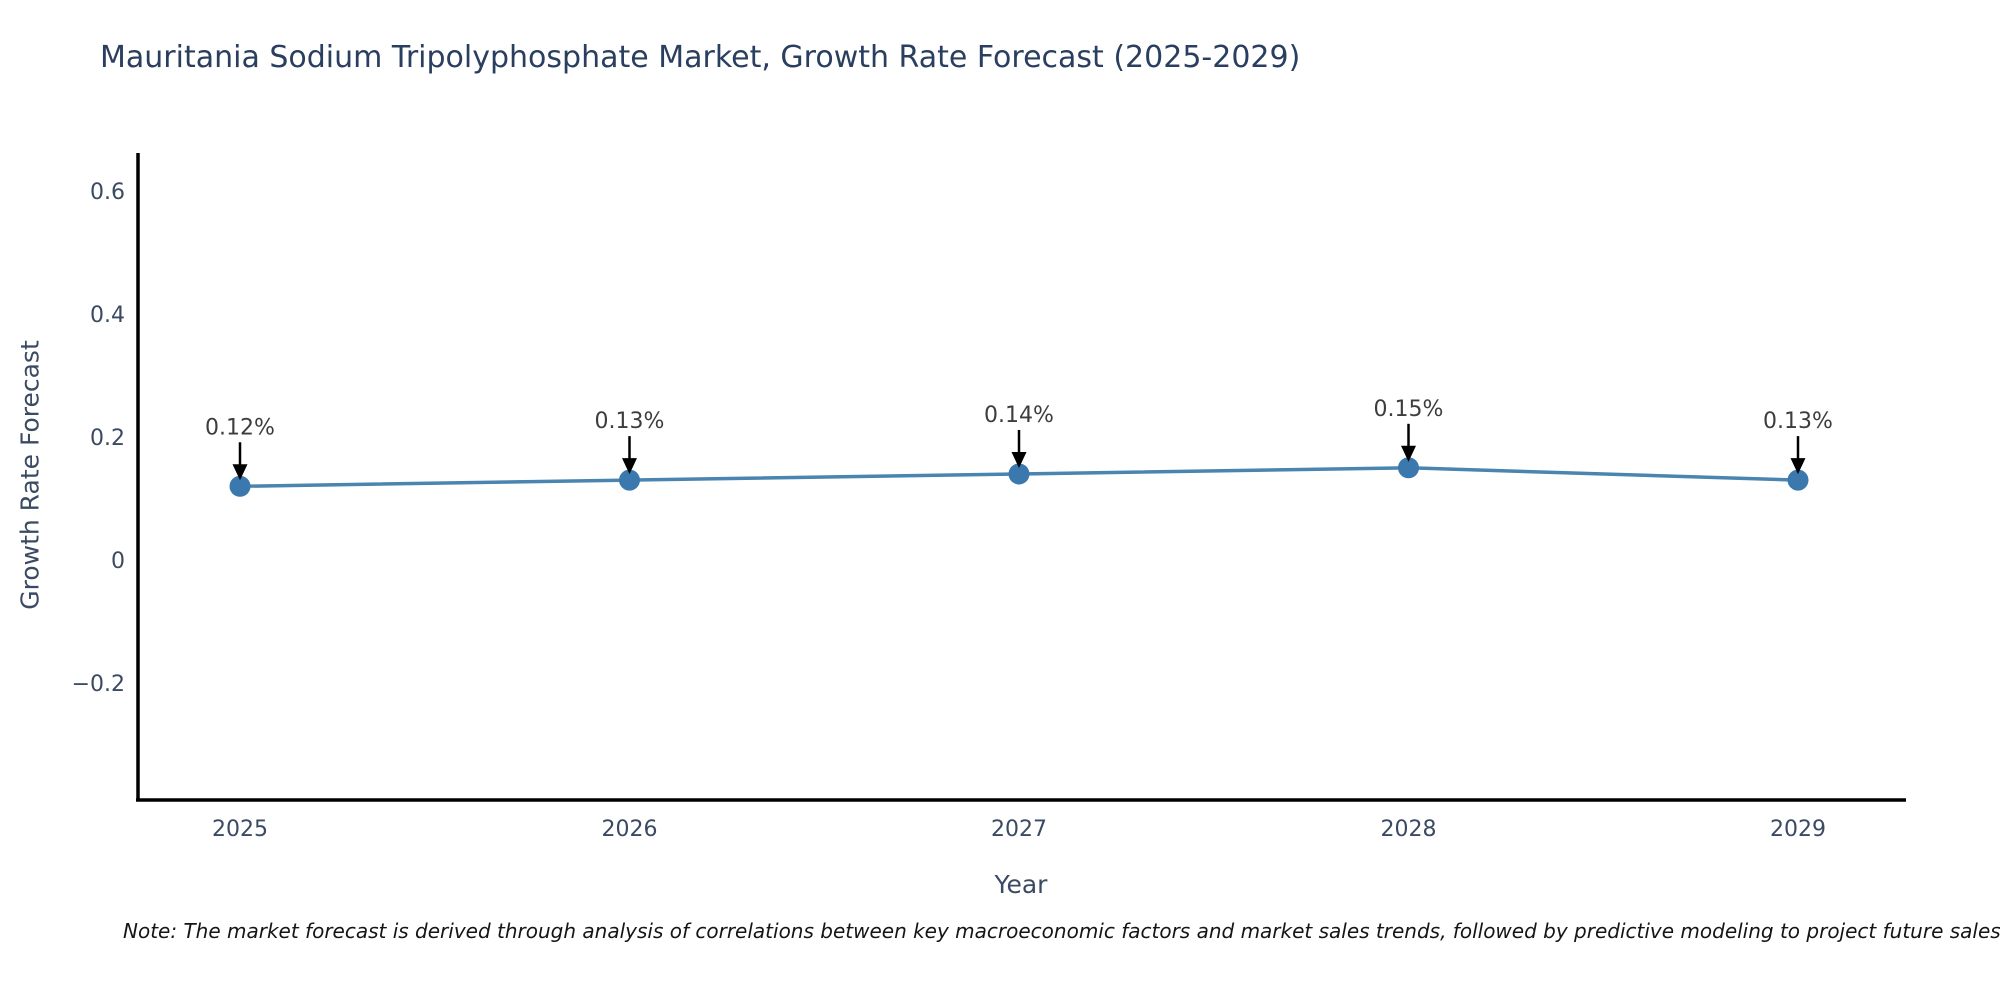 The image size is (2000, 1000). What do you see at coordinates (1019, 415) in the screenshot?
I see `data-point-value-label: 0.14%` at bounding box center [1019, 415].